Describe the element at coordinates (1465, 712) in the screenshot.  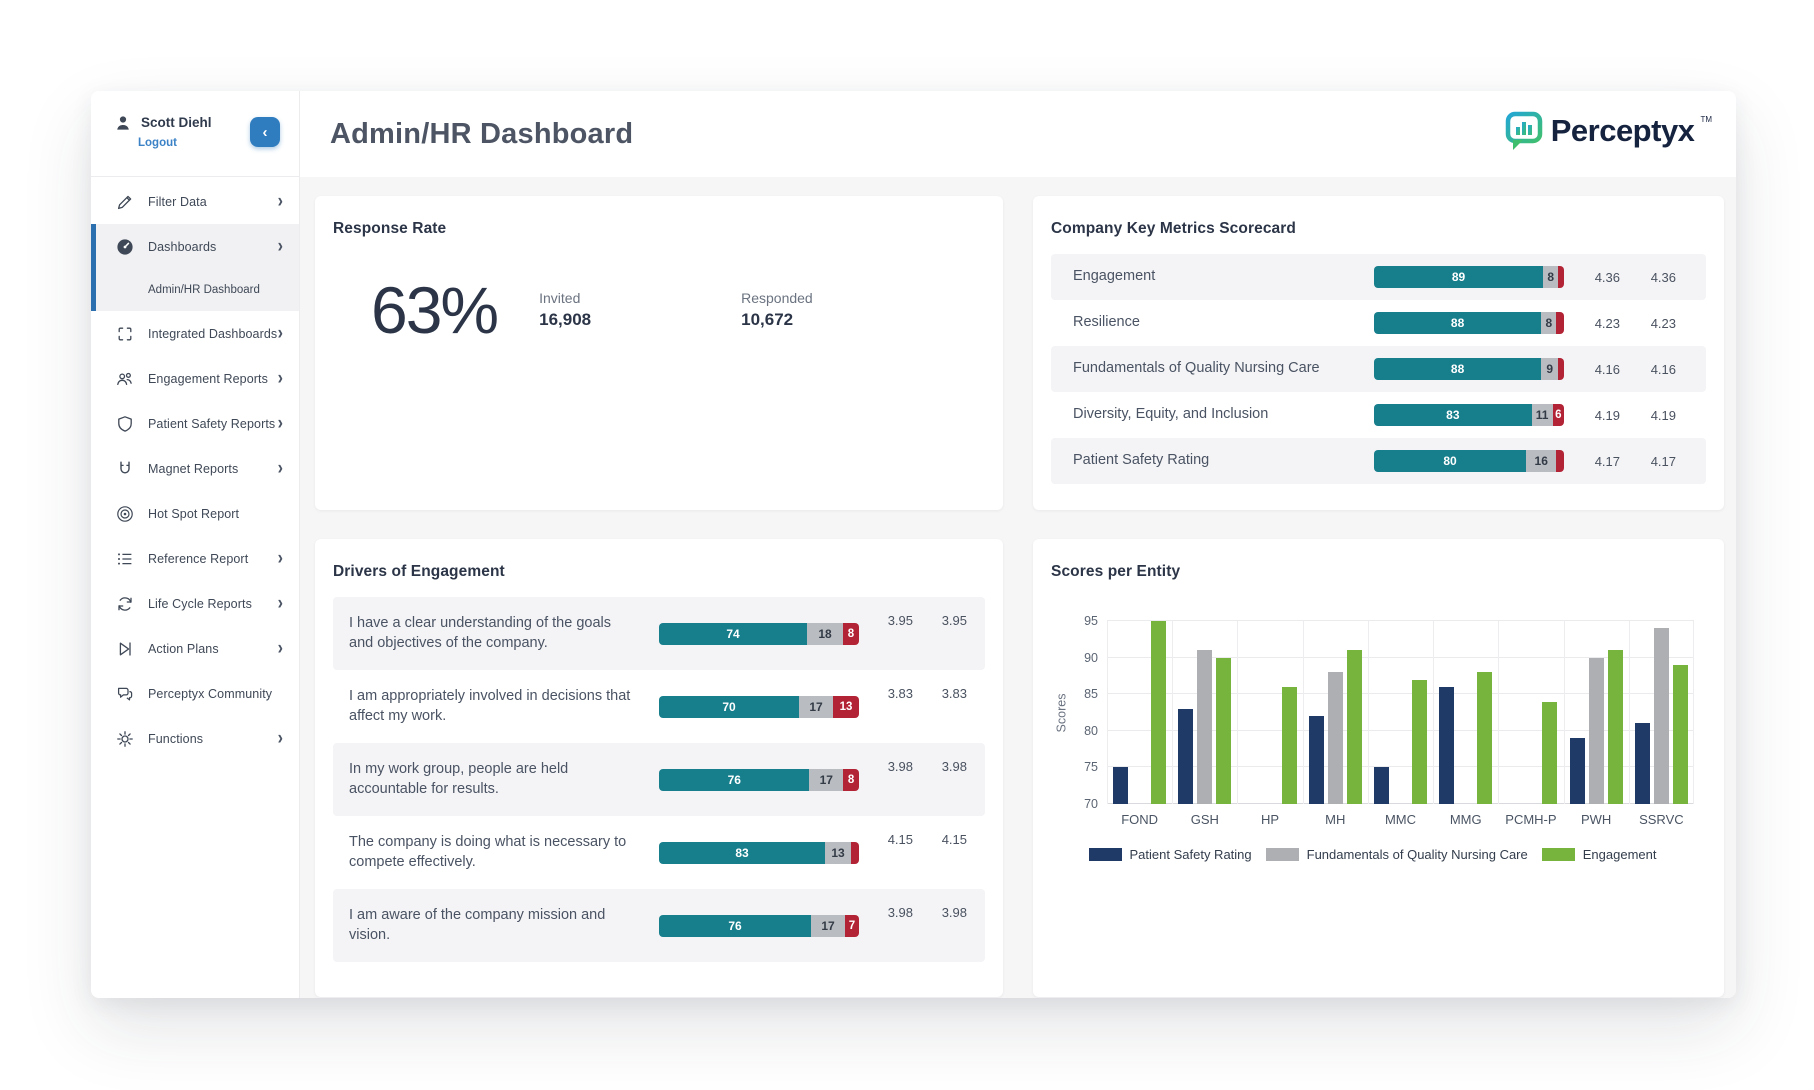
I see `bar-group-mmg` at that location.